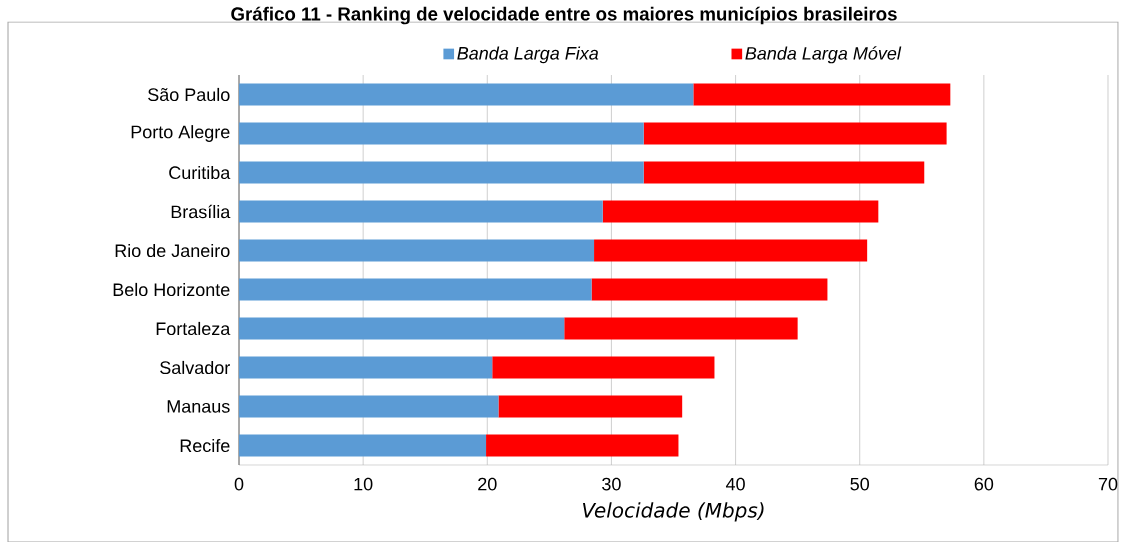  Describe the element at coordinates (823, 55) in the screenshot. I see `legend-label: Banda Larga Móvel` at that location.